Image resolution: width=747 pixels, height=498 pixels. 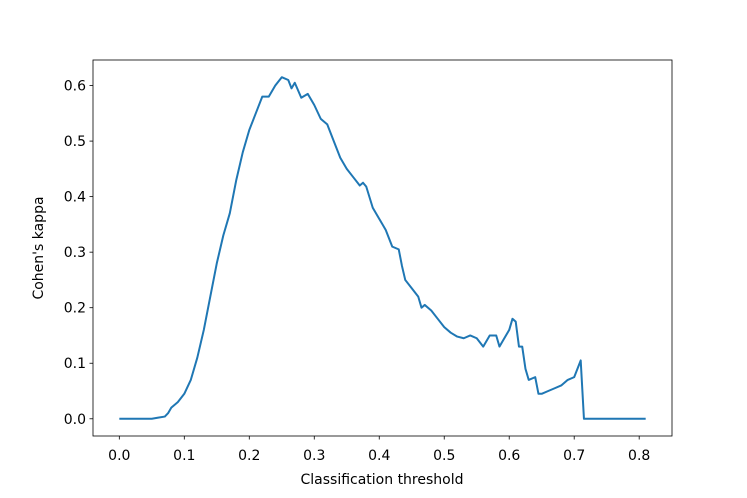 What do you see at coordinates (75, 364) in the screenshot?
I see `y-tick-label: 0.1` at bounding box center [75, 364].